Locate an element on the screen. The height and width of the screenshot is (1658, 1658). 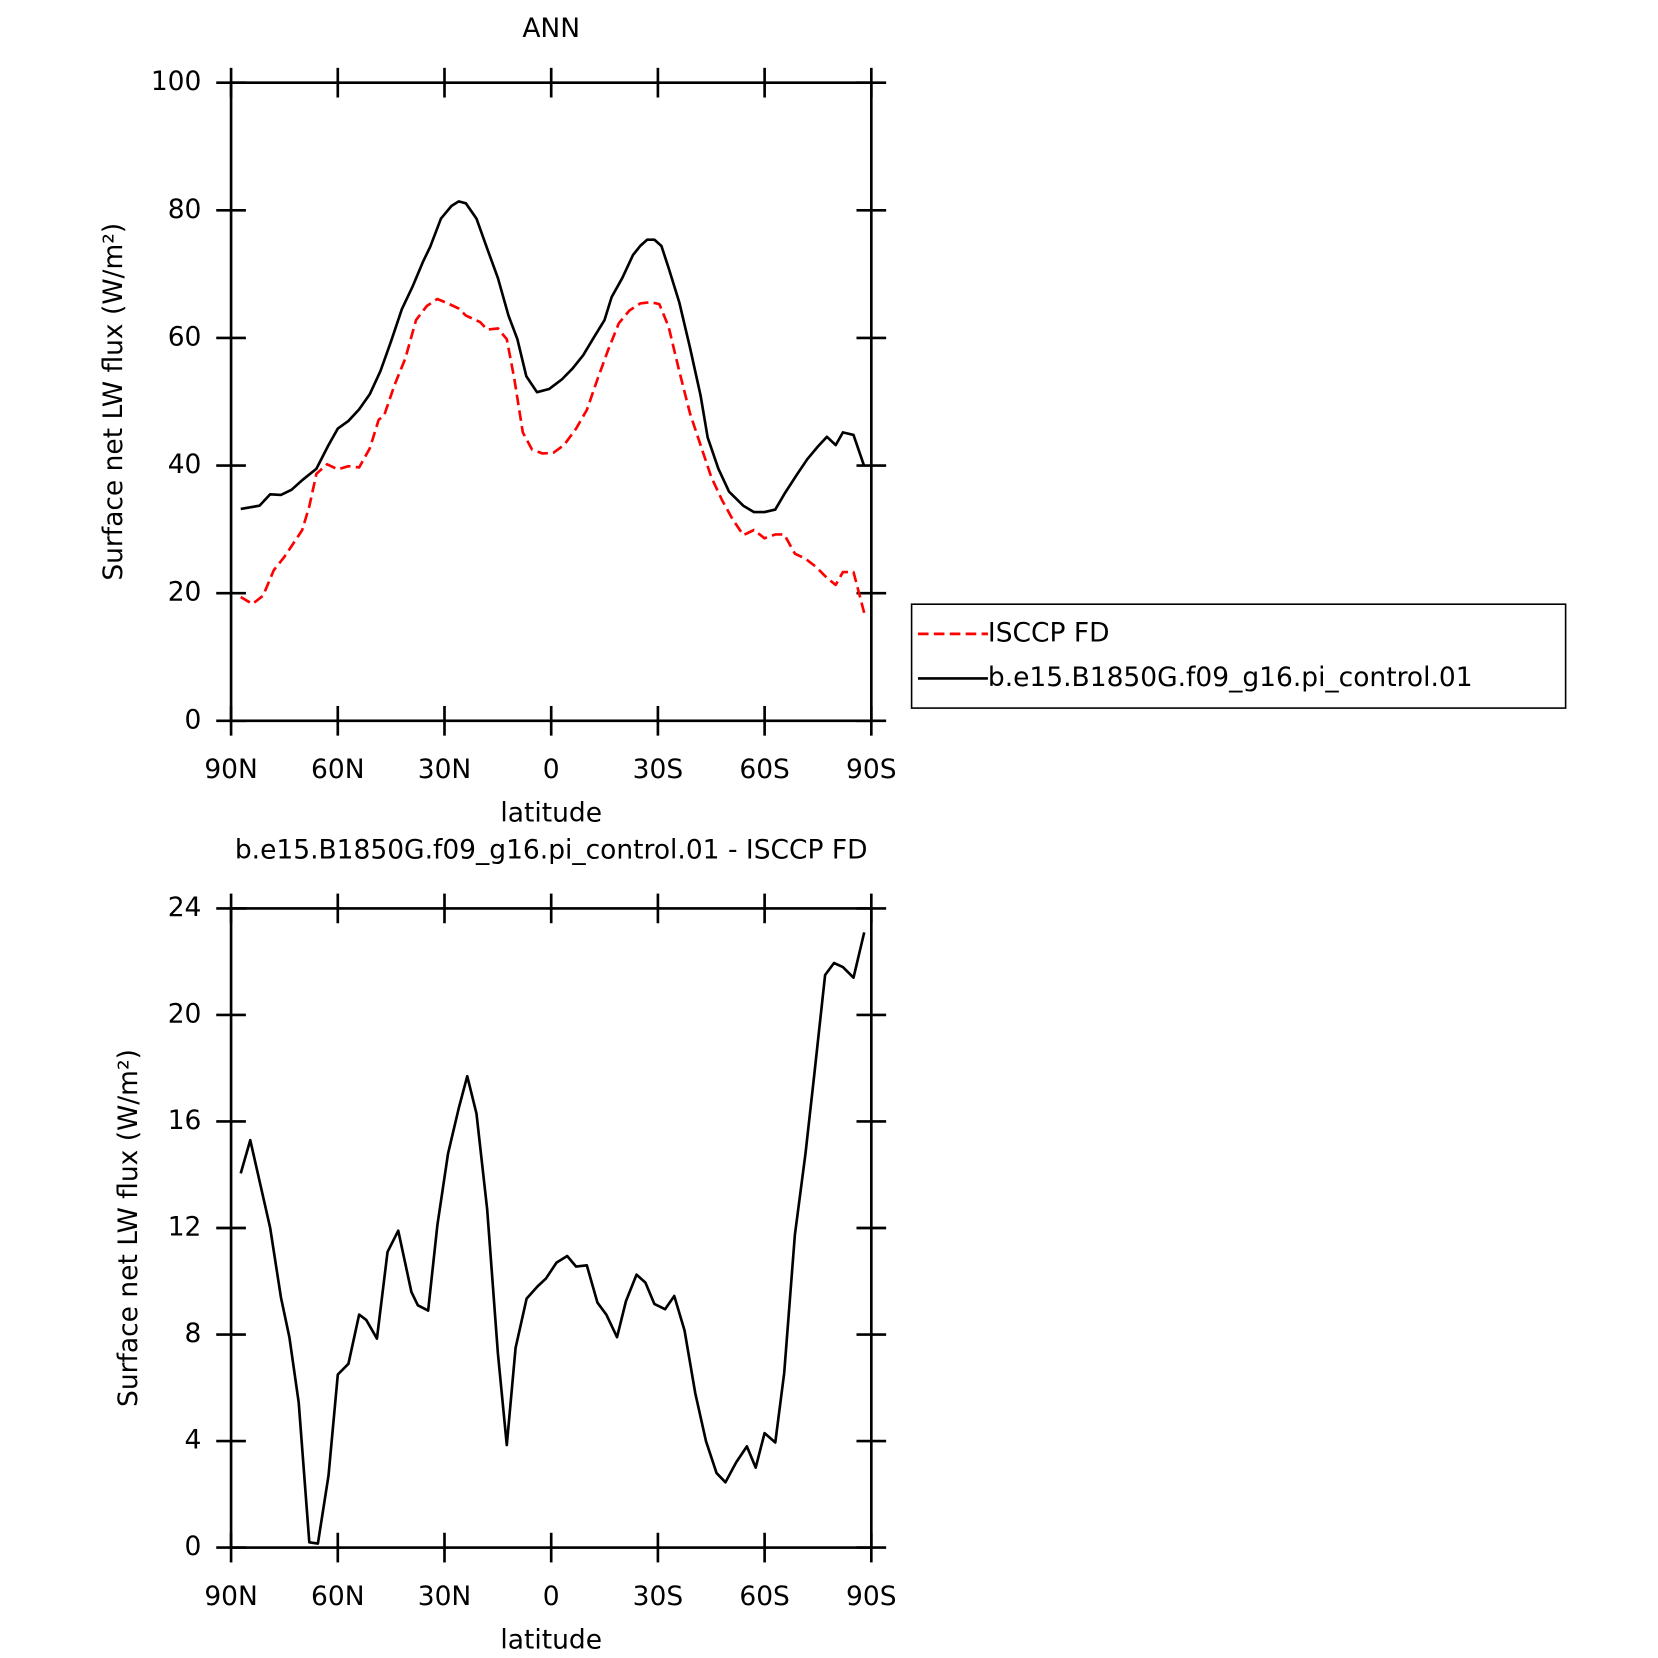
y-tick-label: 16 is located at coordinates (185, 1120).